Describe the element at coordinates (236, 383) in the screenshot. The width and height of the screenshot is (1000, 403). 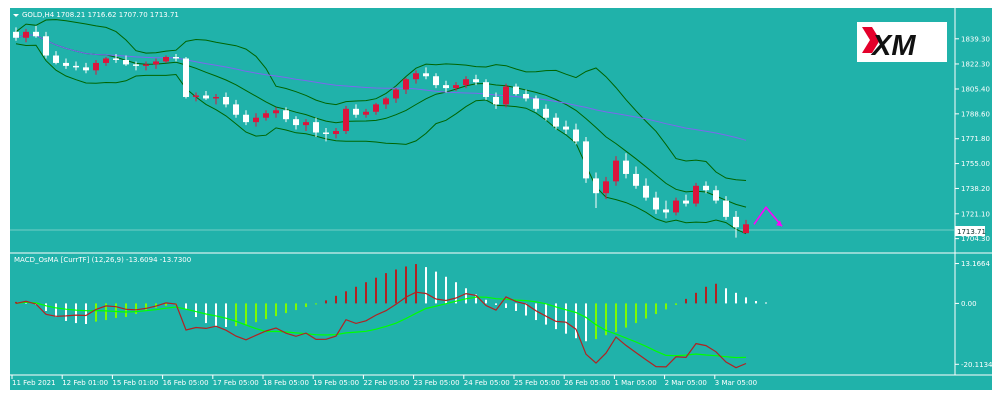
I see `time-tick-label: 17 Feb 05:00` at that location.